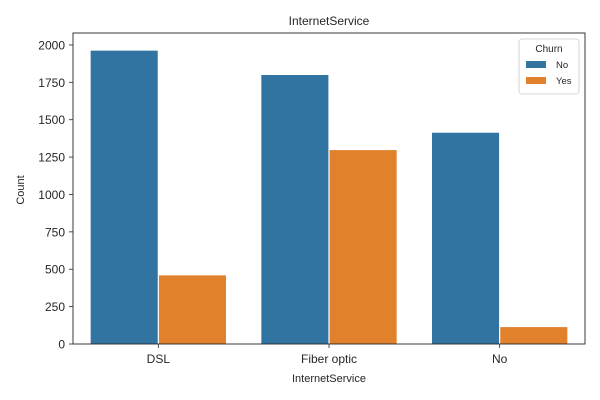 This screenshot has width=600, height=400. I want to click on y-tick-label: 750, so click(55, 232).